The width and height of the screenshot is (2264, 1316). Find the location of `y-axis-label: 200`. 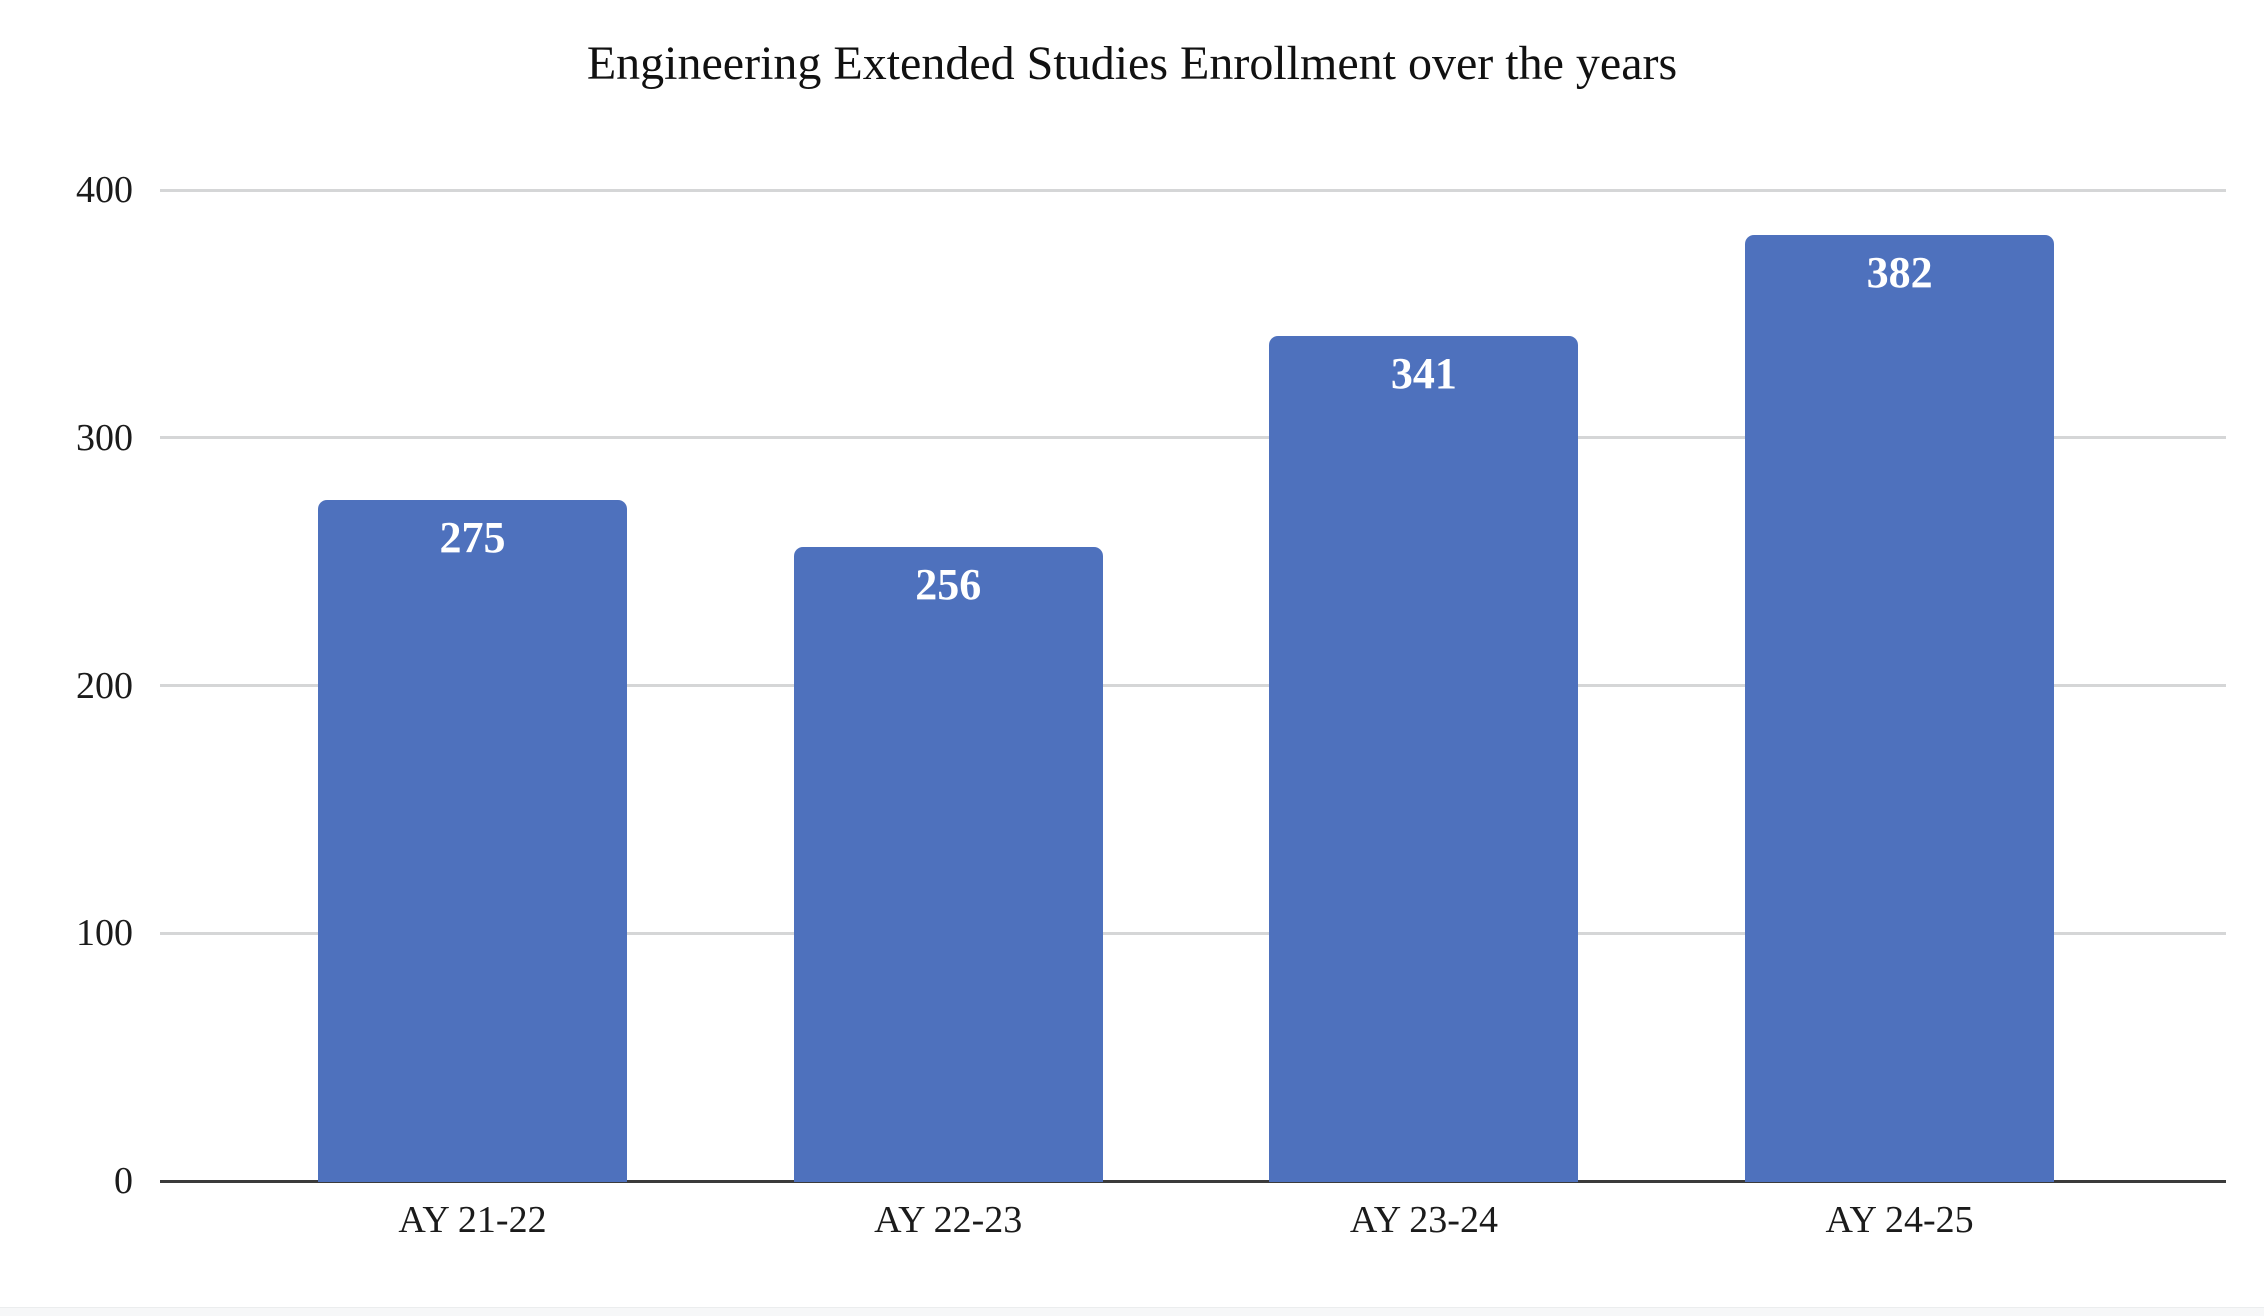

y-axis-label: 200 is located at coordinates (104, 685).